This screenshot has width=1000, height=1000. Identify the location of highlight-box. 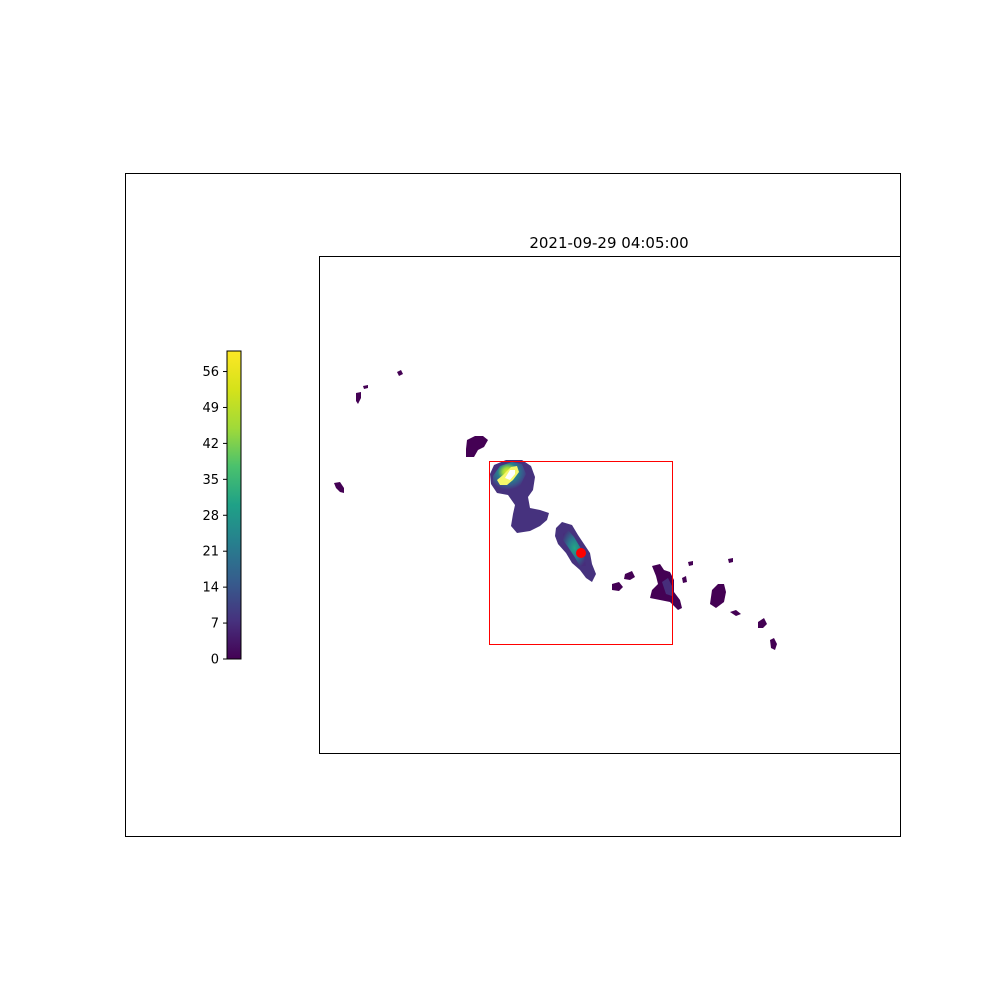
(581, 553).